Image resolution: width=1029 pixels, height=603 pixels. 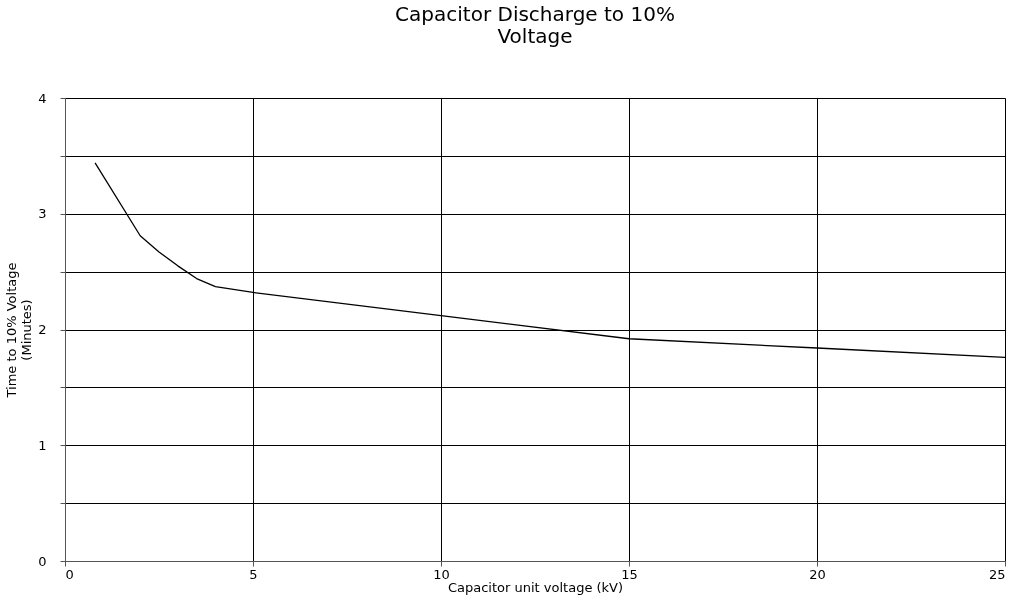 I want to click on x-tick-label: 20, so click(x=817, y=574).